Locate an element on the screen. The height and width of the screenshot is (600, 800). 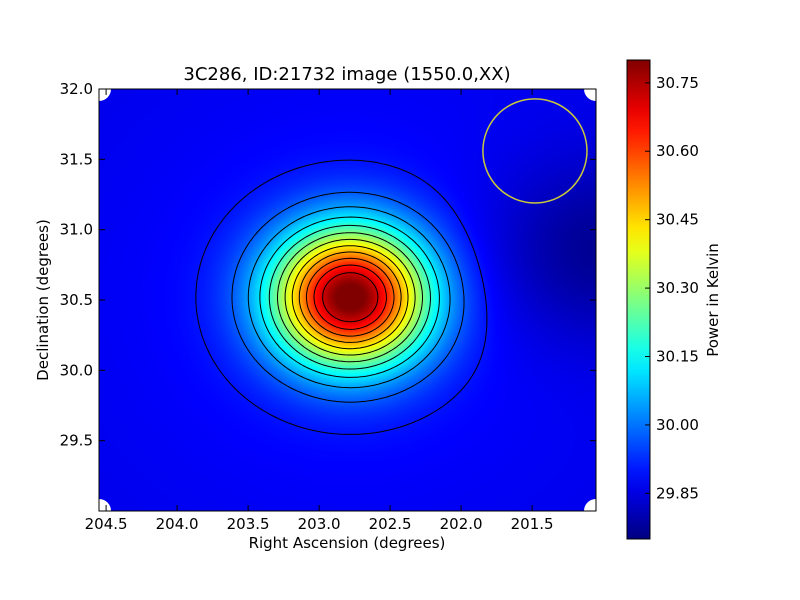
y-axis-label: Declination (degrees) is located at coordinates (43, 300).